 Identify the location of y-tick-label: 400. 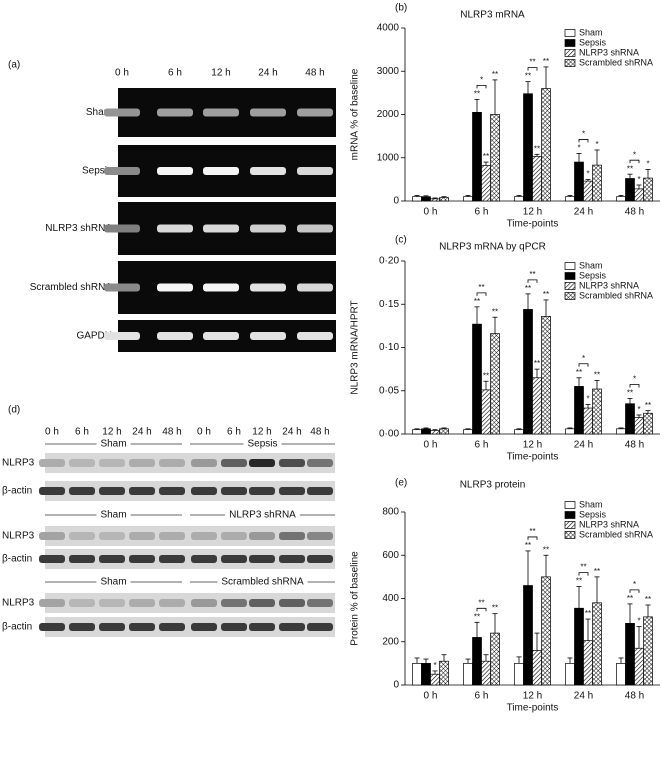
(390, 598).